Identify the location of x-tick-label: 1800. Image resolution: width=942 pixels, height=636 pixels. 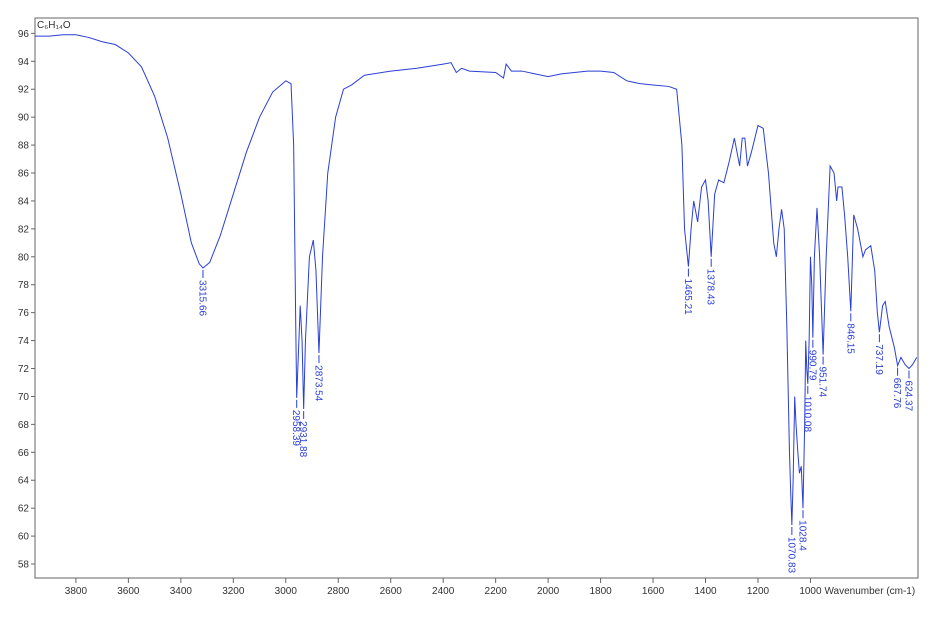
(600, 591).